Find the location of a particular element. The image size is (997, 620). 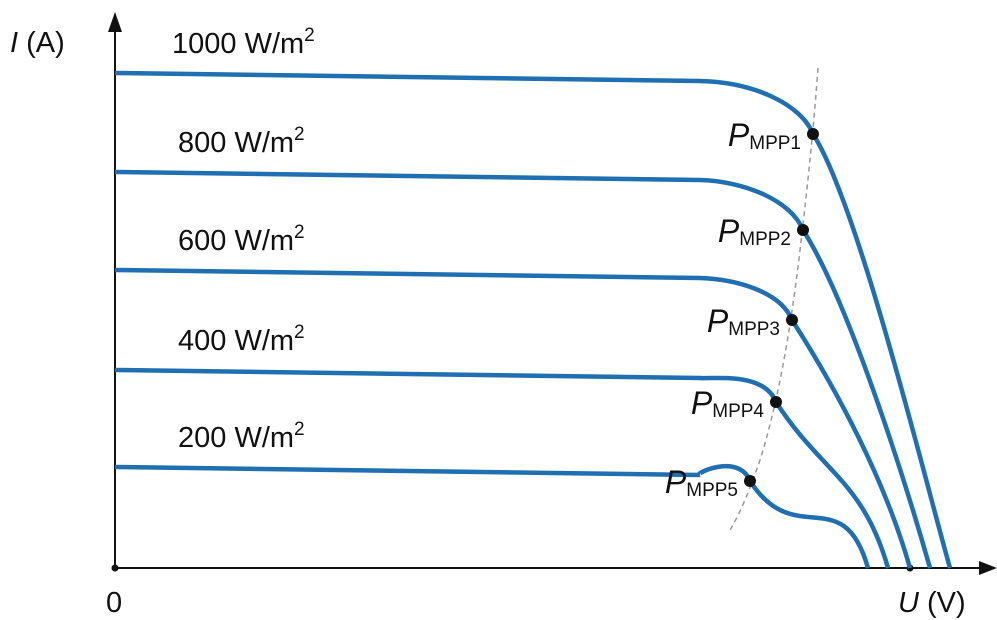

mpp-label: PMPP2 is located at coordinates (754, 231).